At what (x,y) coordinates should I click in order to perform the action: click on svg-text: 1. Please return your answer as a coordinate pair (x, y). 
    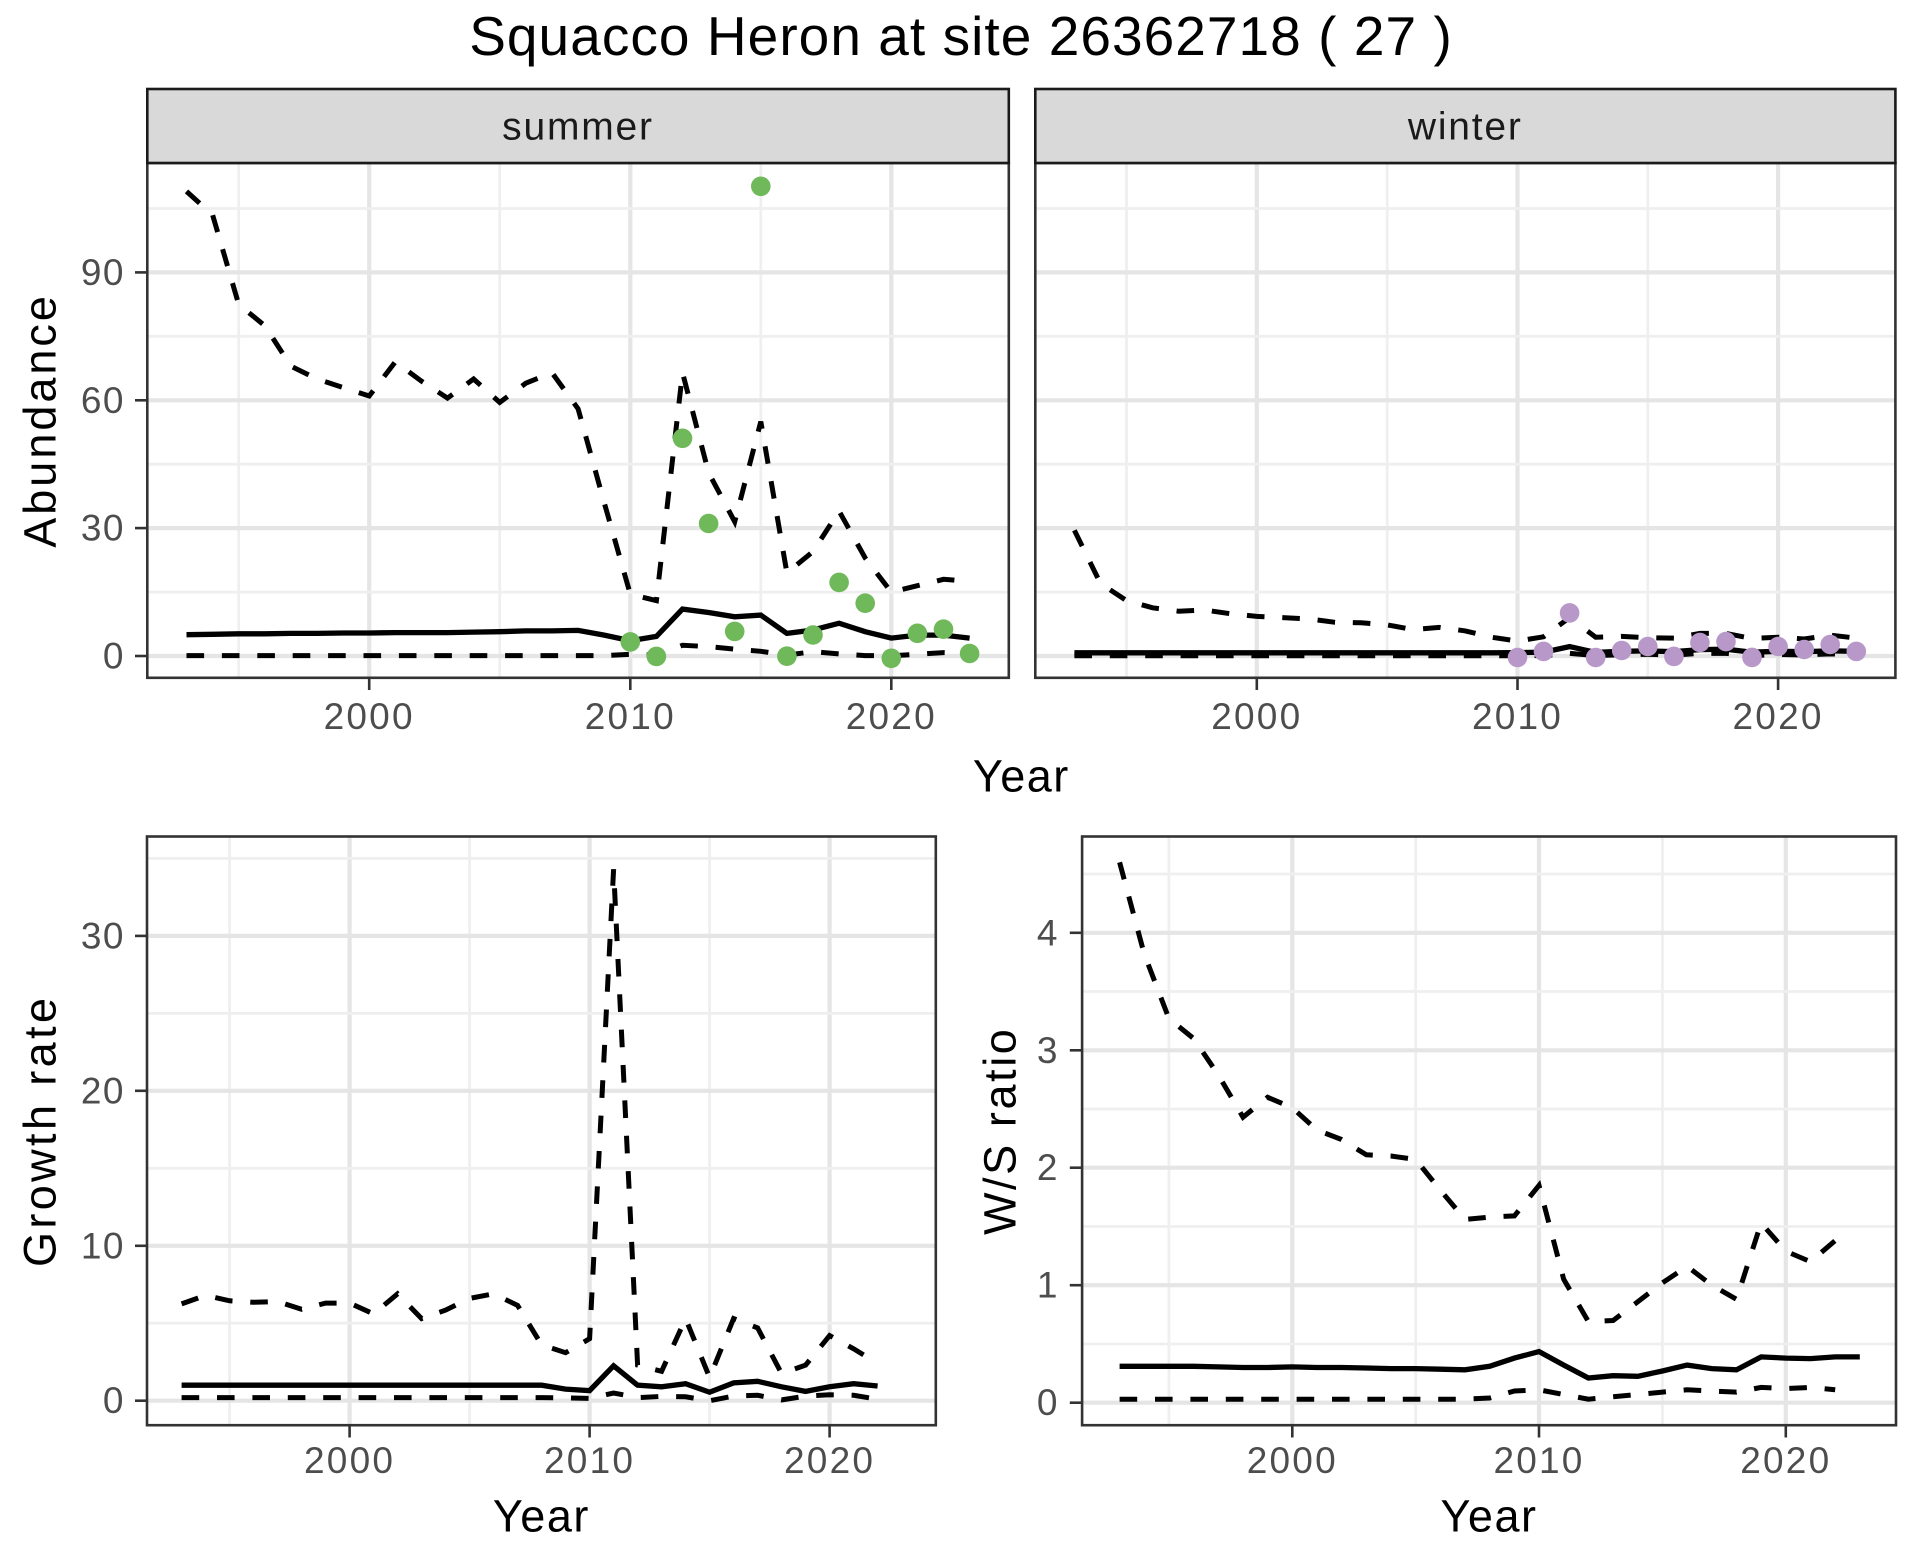
    Looking at the image, I should click on (1048, 1285).